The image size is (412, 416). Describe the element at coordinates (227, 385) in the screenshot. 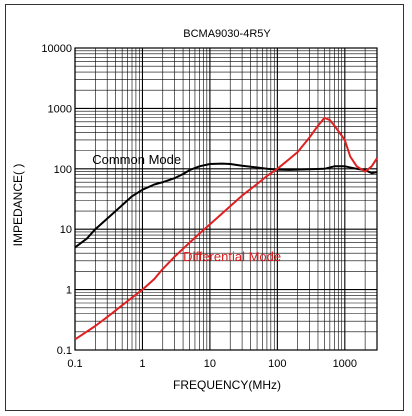

I see `x-axis-label: FREQUENCY(MHz)` at that location.